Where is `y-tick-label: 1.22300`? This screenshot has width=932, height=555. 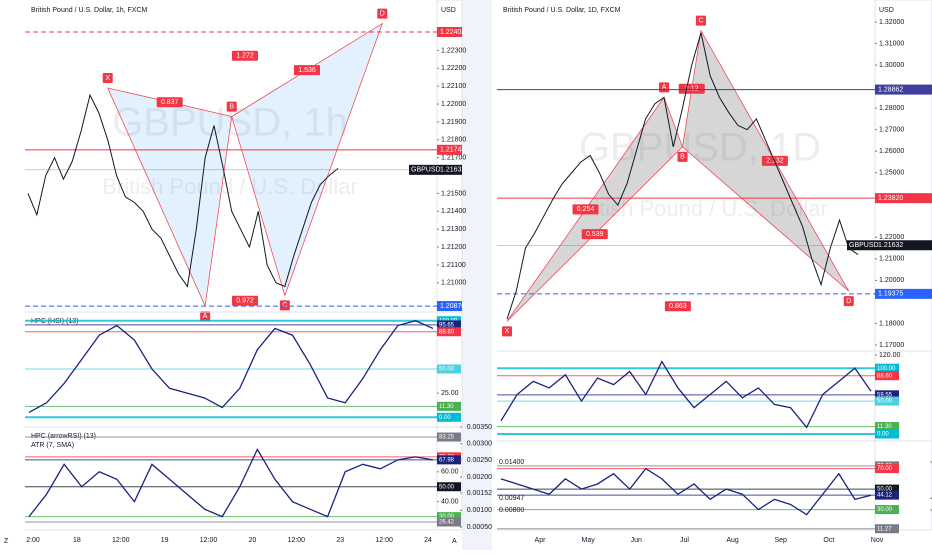 y-tick-label: 1.22300 is located at coordinates (453, 50).